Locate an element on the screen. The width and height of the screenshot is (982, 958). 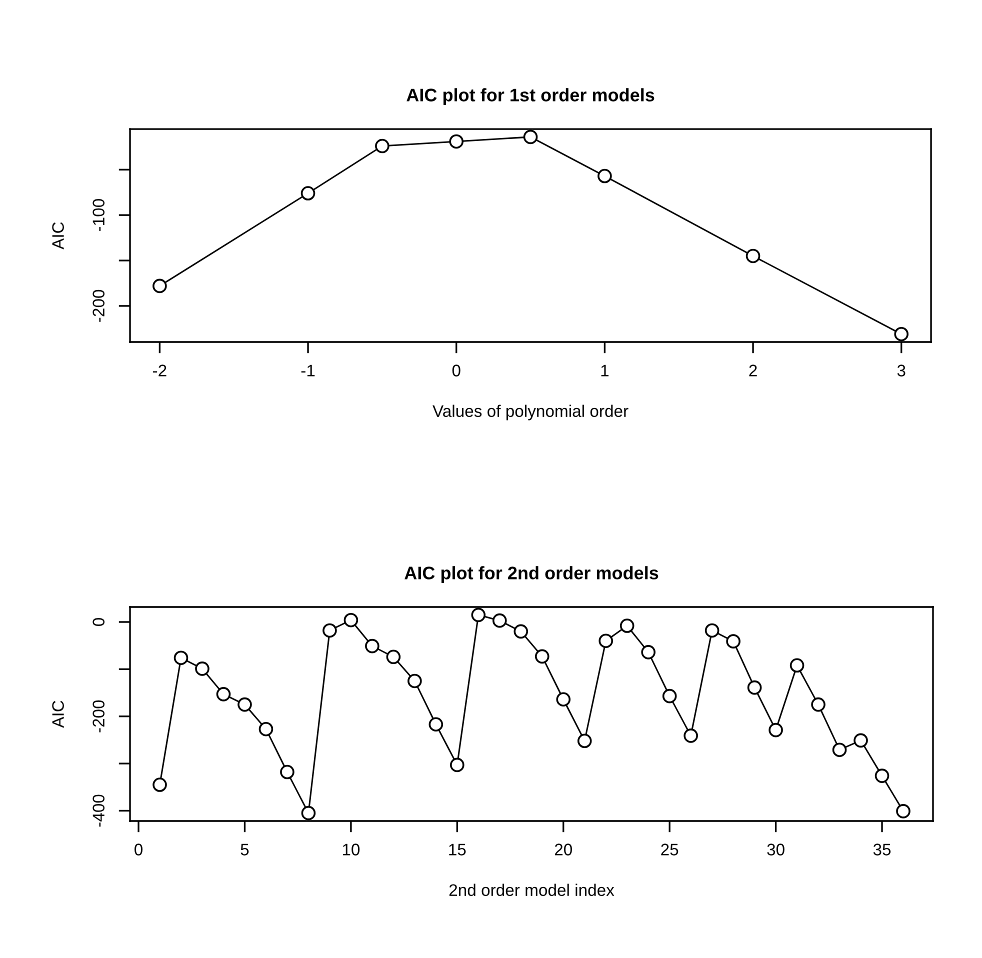
x-tick-label: 2 is located at coordinates (753, 370).